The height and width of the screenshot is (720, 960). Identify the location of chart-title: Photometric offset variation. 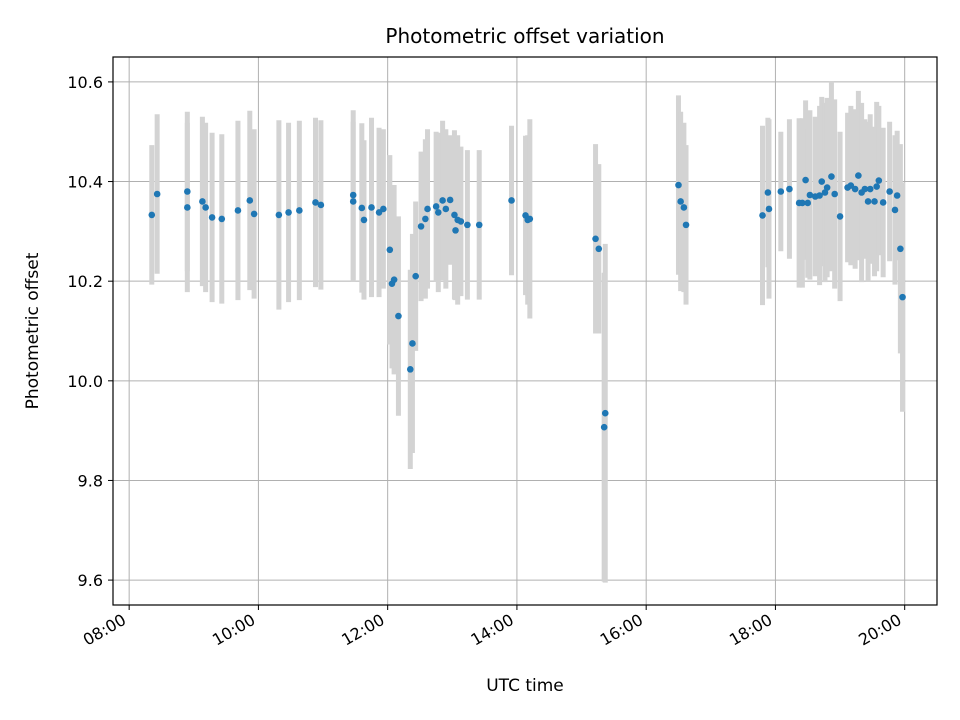
(524, 36).